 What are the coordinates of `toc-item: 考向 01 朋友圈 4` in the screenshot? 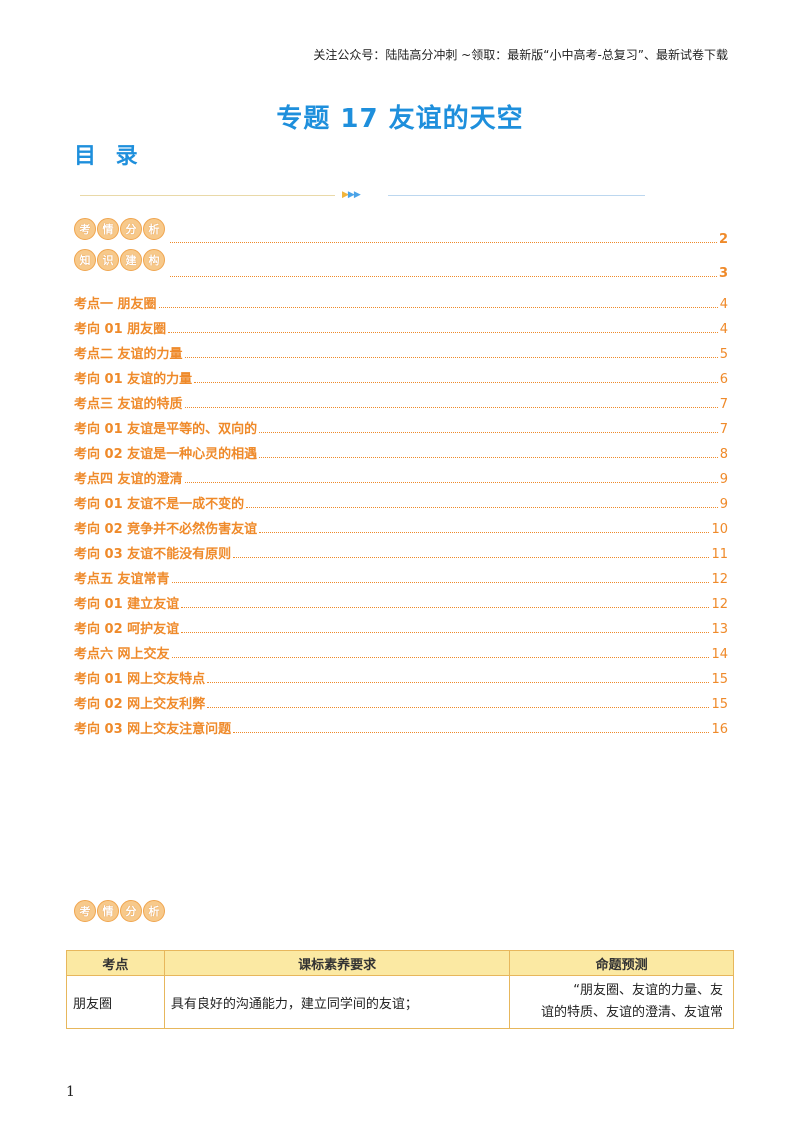 It's located at (401, 327).